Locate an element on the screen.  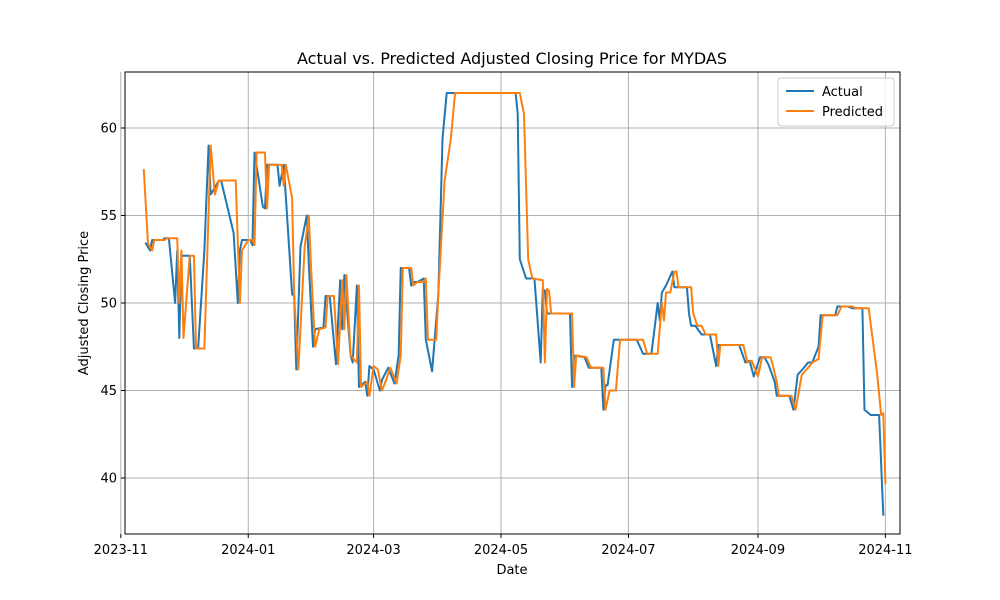
y-tick-label: 40 is located at coordinates (108, 479).